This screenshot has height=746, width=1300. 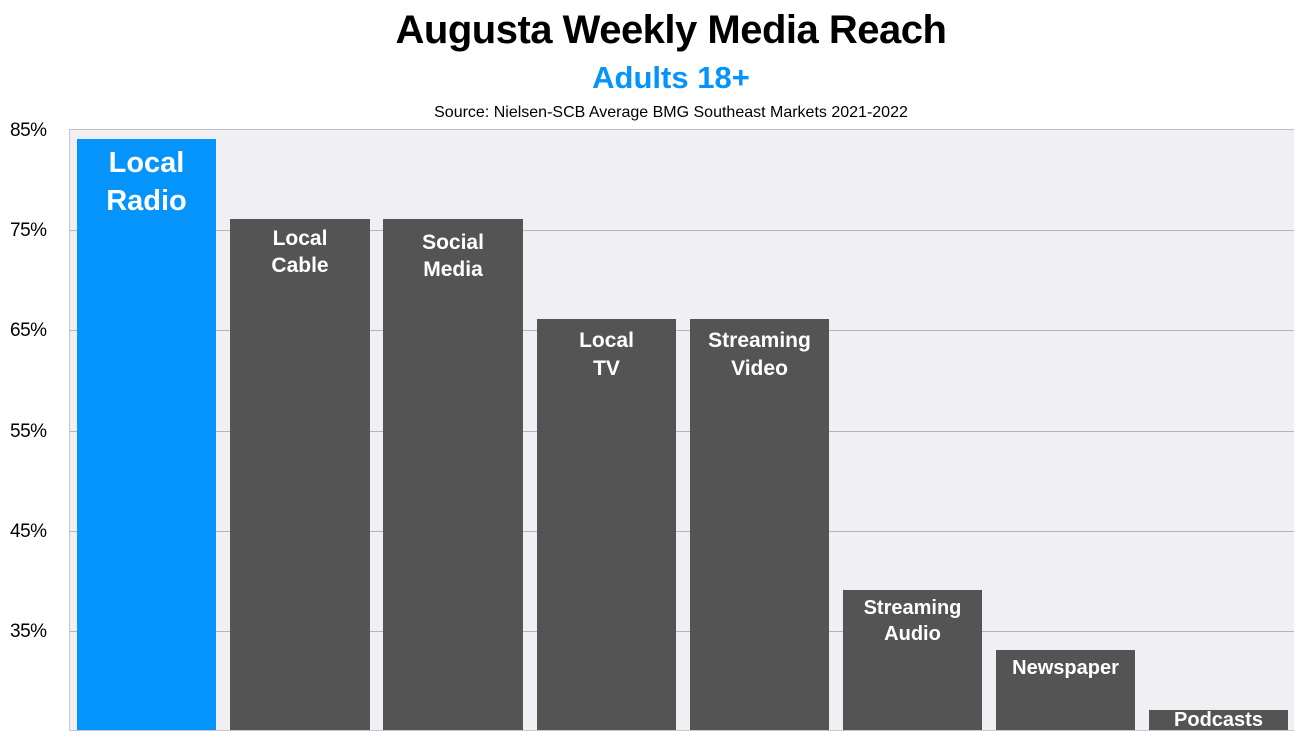 I want to click on y-tick-75: 75%, so click(x=28, y=230).